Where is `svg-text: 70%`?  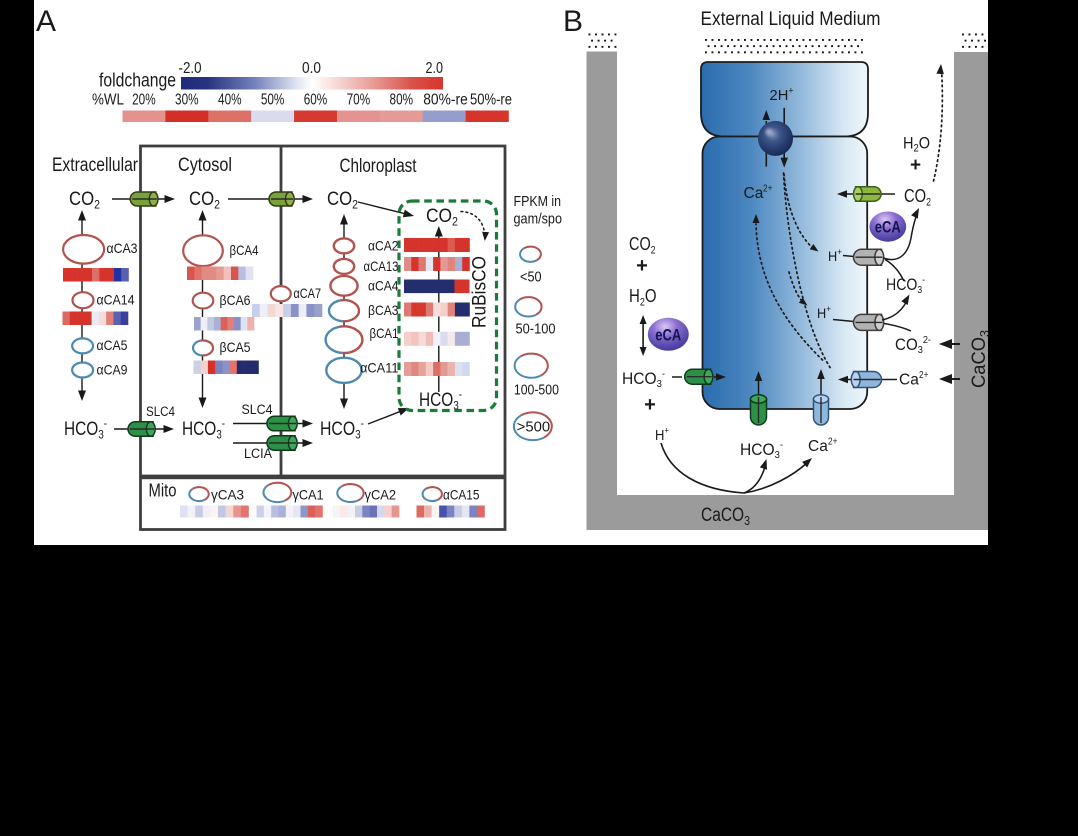
svg-text: 70% is located at coordinates (359, 99).